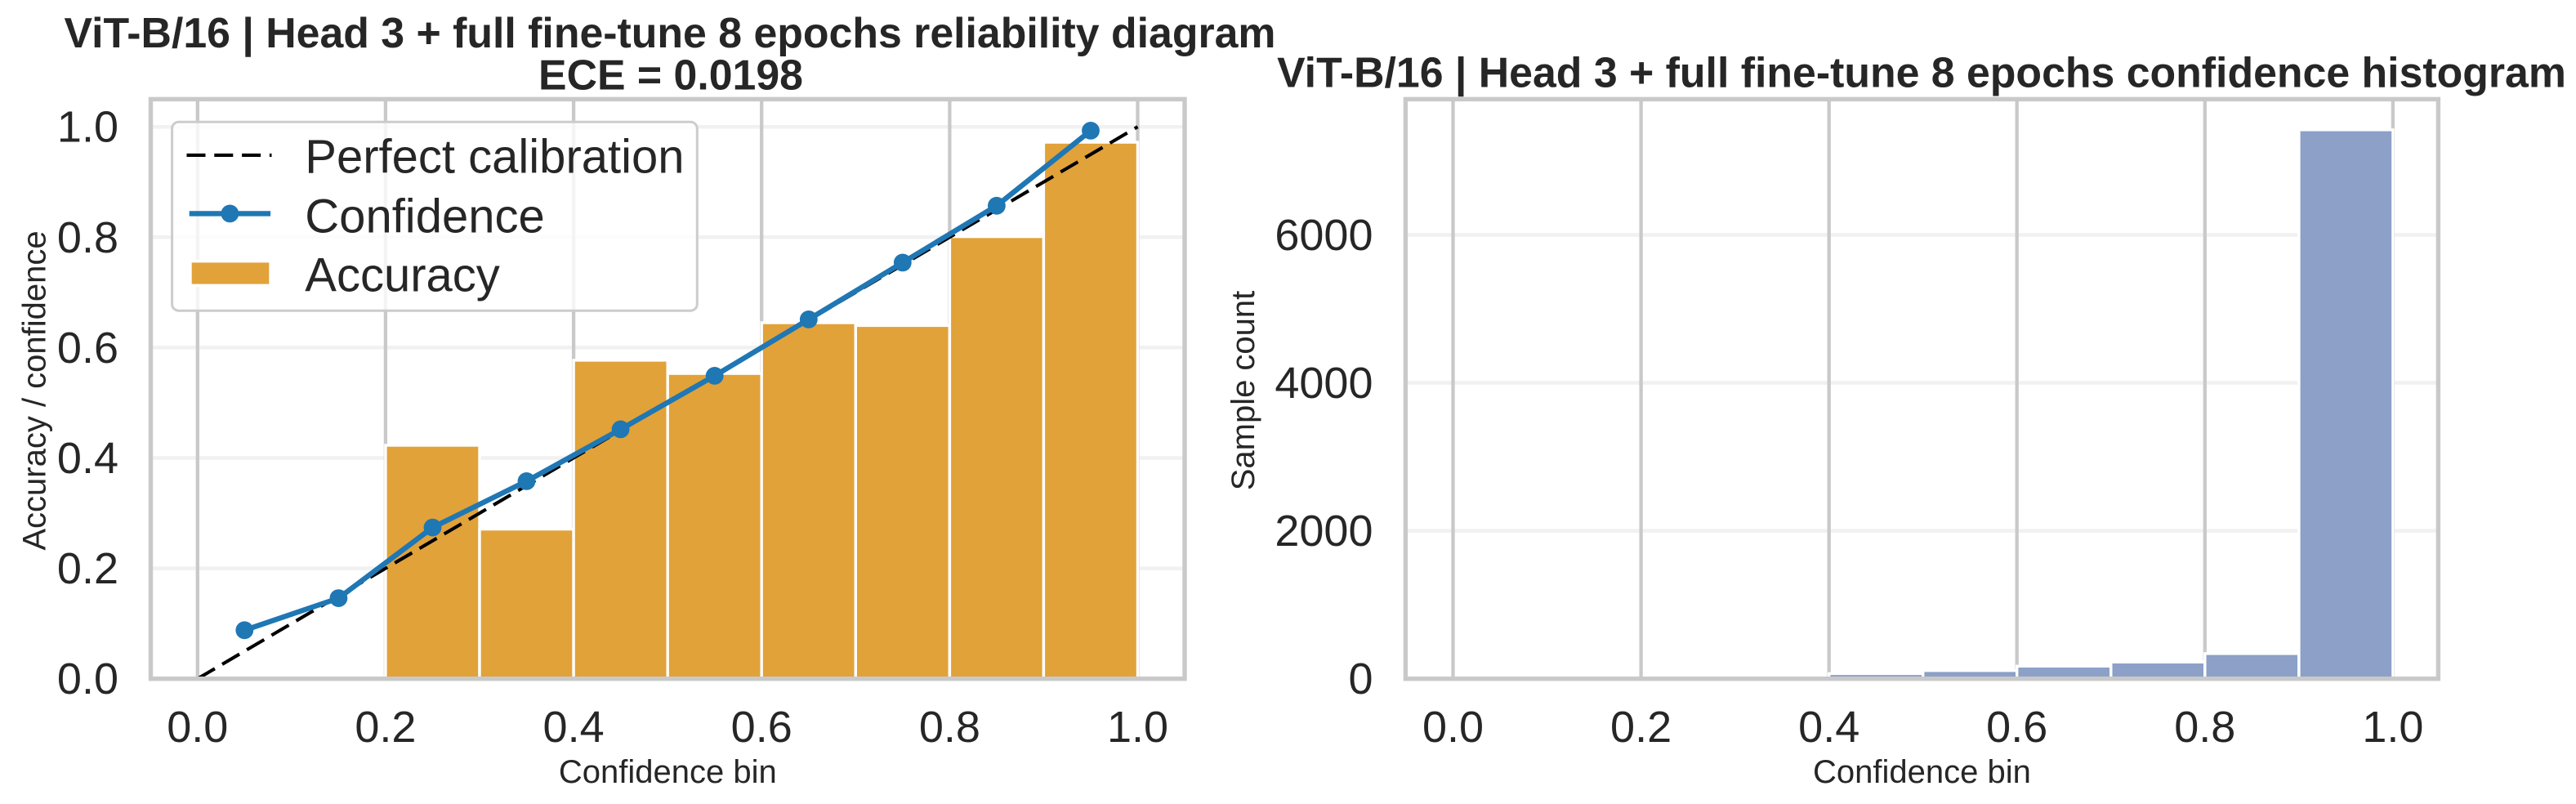 The width and height of the screenshot is (2576, 804). What do you see at coordinates (35, 390) in the screenshot?
I see `svg-text: Accuracy / confidence` at bounding box center [35, 390].